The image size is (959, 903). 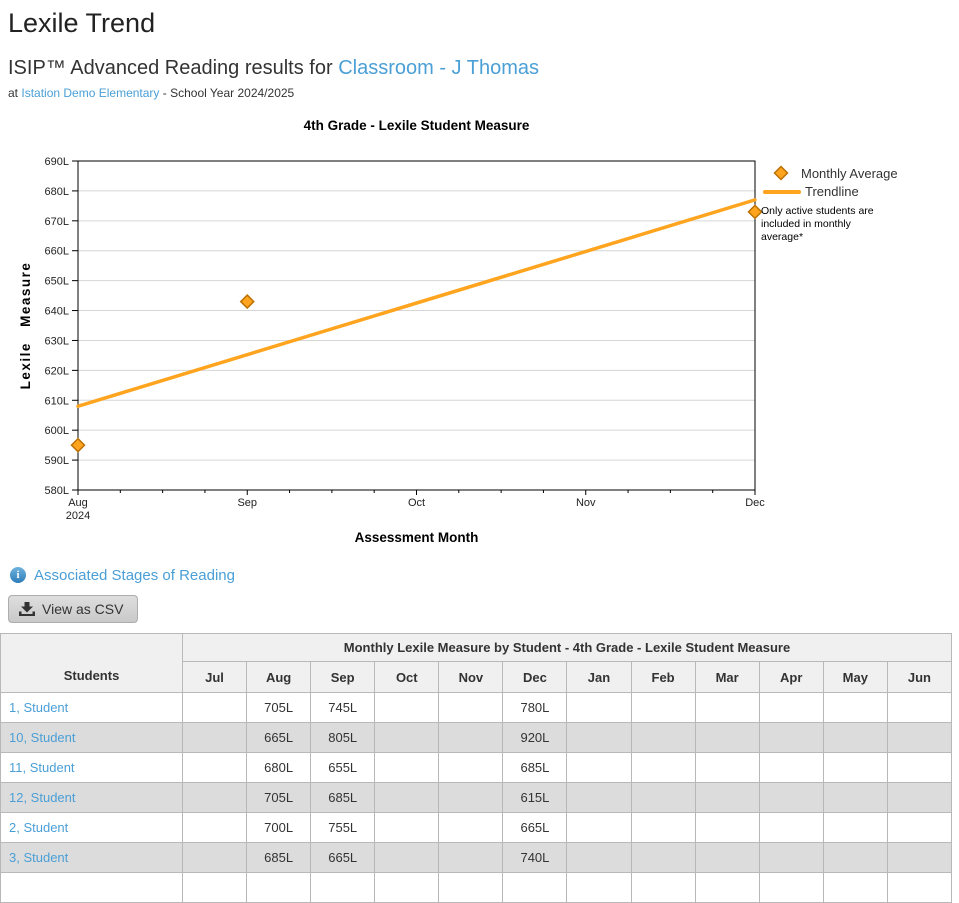 I want to click on students-column-header: Students, so click(x=91, y=663).